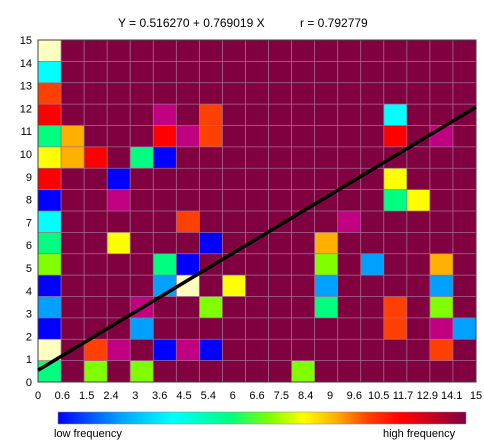  I want to click on x-tick-label: 12.9, so click(427, 396).